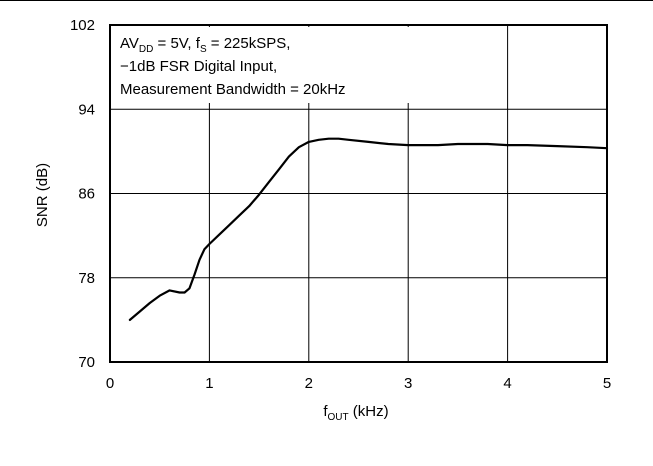 The image size is (653, 466). What do you see at coordinates (233, 89) in the screenshot?
I see `annotation-line-3: Measurement Bandwidth = 20kHz` at bounding box center [233, 89].